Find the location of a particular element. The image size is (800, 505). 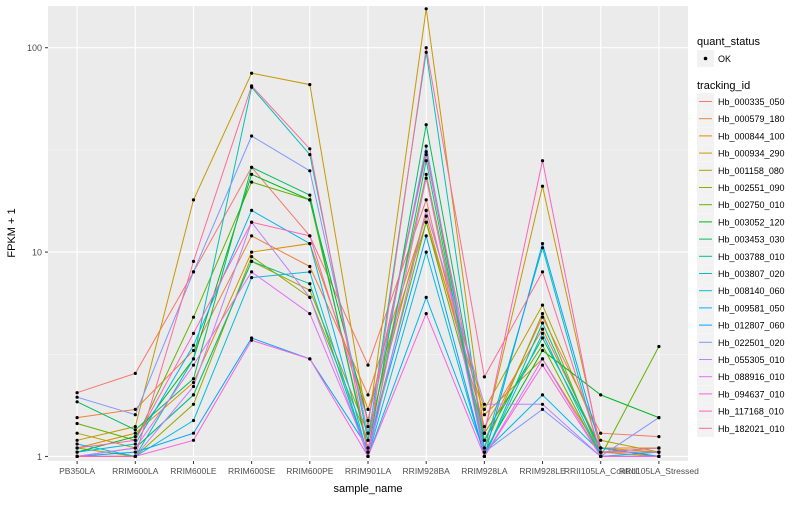

y-tick-label: 10 is located at coordinates (37, 253).